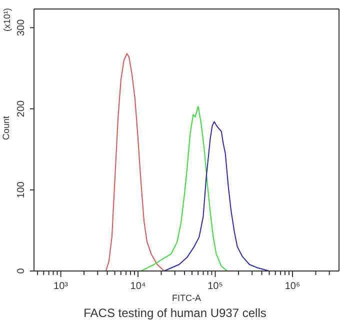 The width and height of the screenshot is (350, 327). I want to click on y-tick-label: 0, so click(21, 271).